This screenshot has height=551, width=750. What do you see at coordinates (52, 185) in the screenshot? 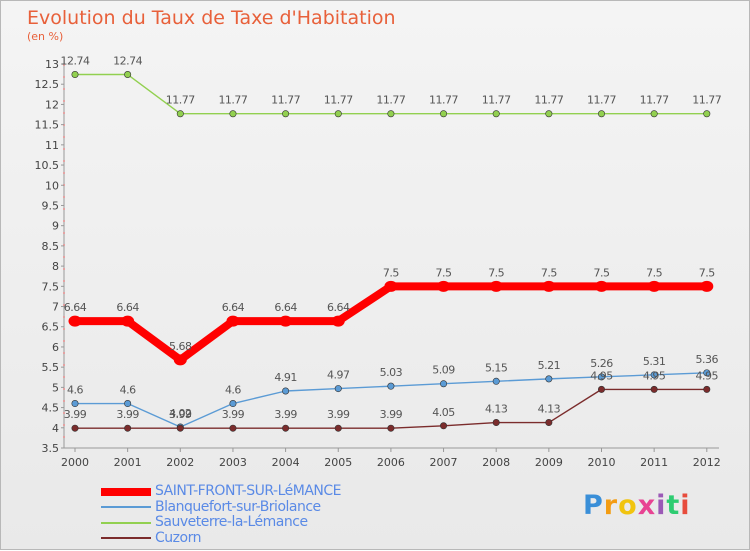
I see `y-tick-label: 10` at bounding box center [52, 185].